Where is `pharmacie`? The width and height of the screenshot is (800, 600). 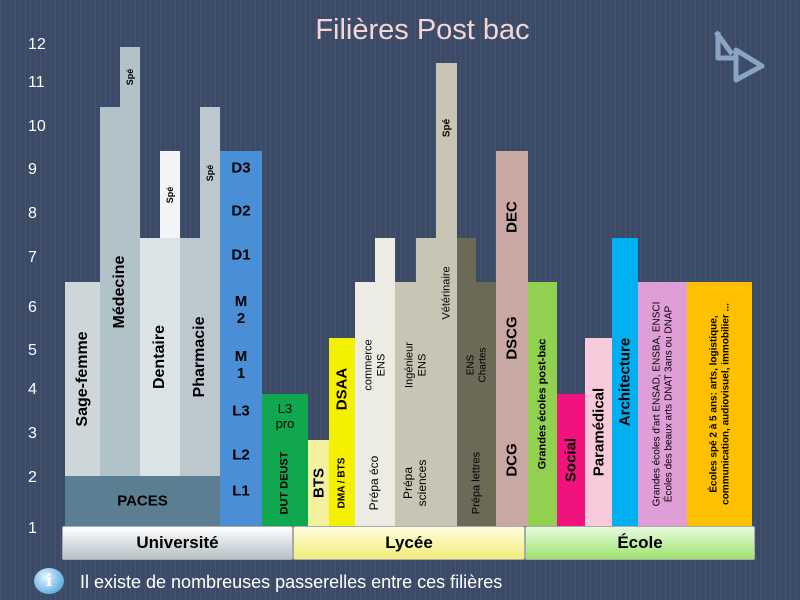
pharmacie is located at coordinates (200, 357).